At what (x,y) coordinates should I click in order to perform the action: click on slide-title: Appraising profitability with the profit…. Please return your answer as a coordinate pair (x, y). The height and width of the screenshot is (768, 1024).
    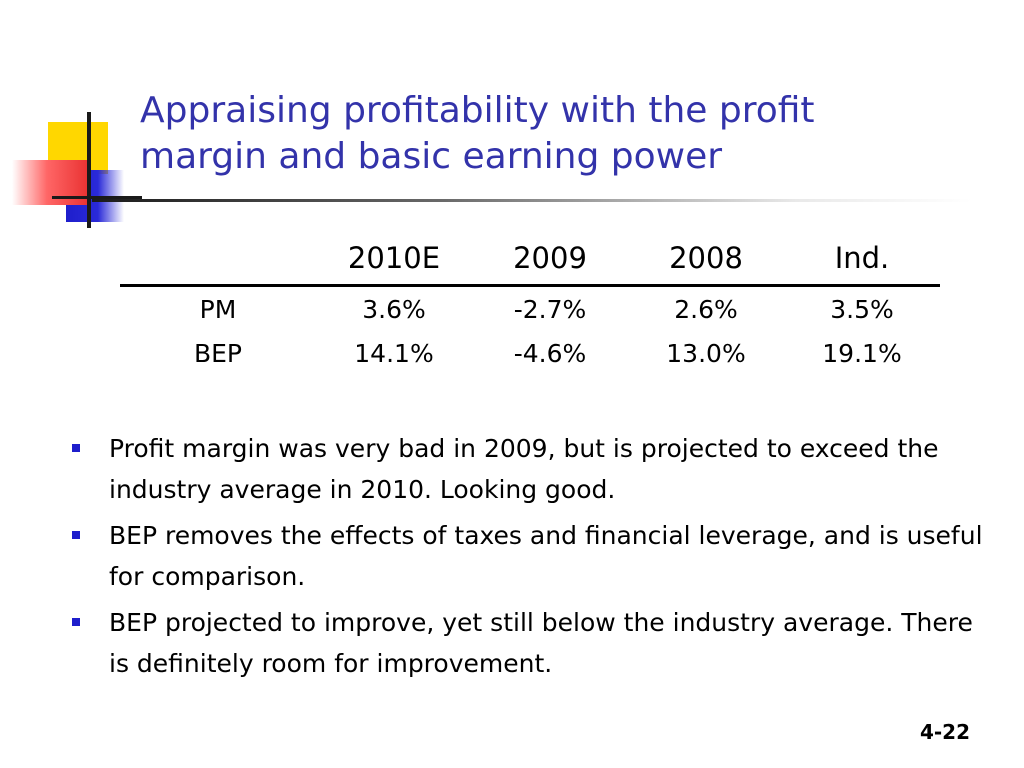
    Looking at the image, I should click on (570, 134).